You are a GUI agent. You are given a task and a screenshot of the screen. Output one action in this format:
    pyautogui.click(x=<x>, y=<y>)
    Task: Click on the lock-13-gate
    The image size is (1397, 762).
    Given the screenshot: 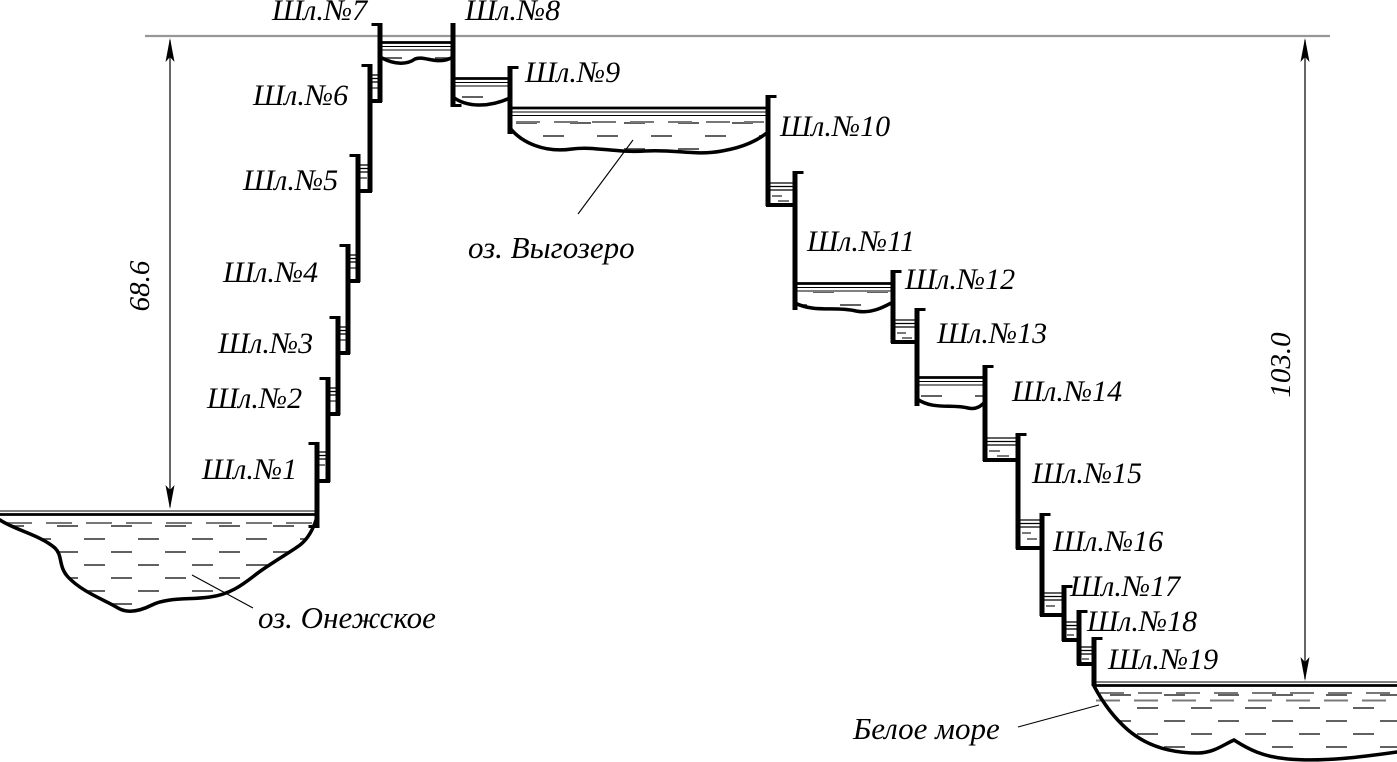 What is the action you would take?
    pyautogui.click(x=920, y=357)
    